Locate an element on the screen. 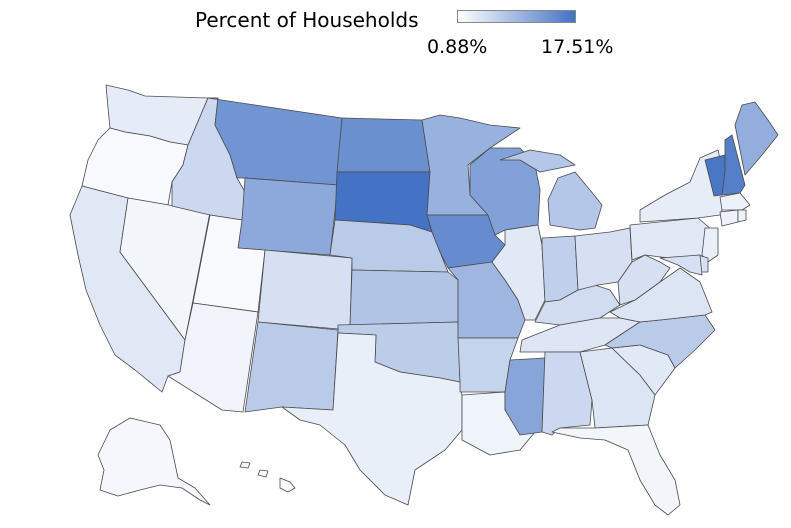  state-NJ is located at coordinates (710, 245).